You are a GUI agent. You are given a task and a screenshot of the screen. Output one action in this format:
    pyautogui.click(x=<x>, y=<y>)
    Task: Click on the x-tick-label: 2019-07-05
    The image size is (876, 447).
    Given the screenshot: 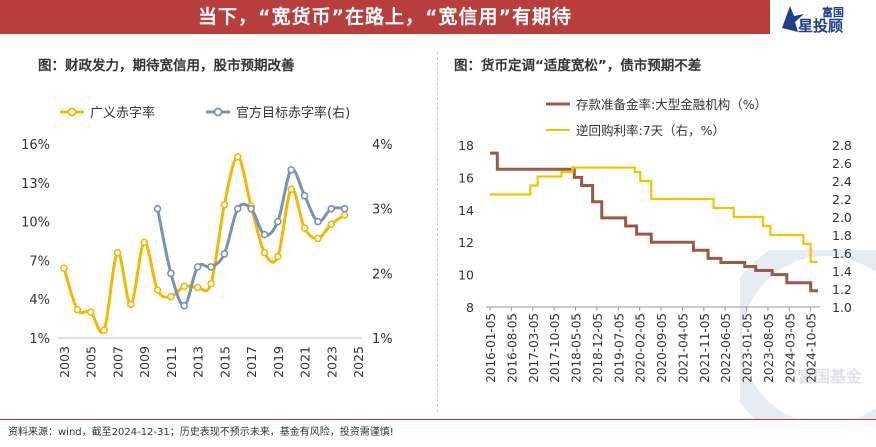 What is the action you would take?
    pyautogui.click(x=619, y=348)
    